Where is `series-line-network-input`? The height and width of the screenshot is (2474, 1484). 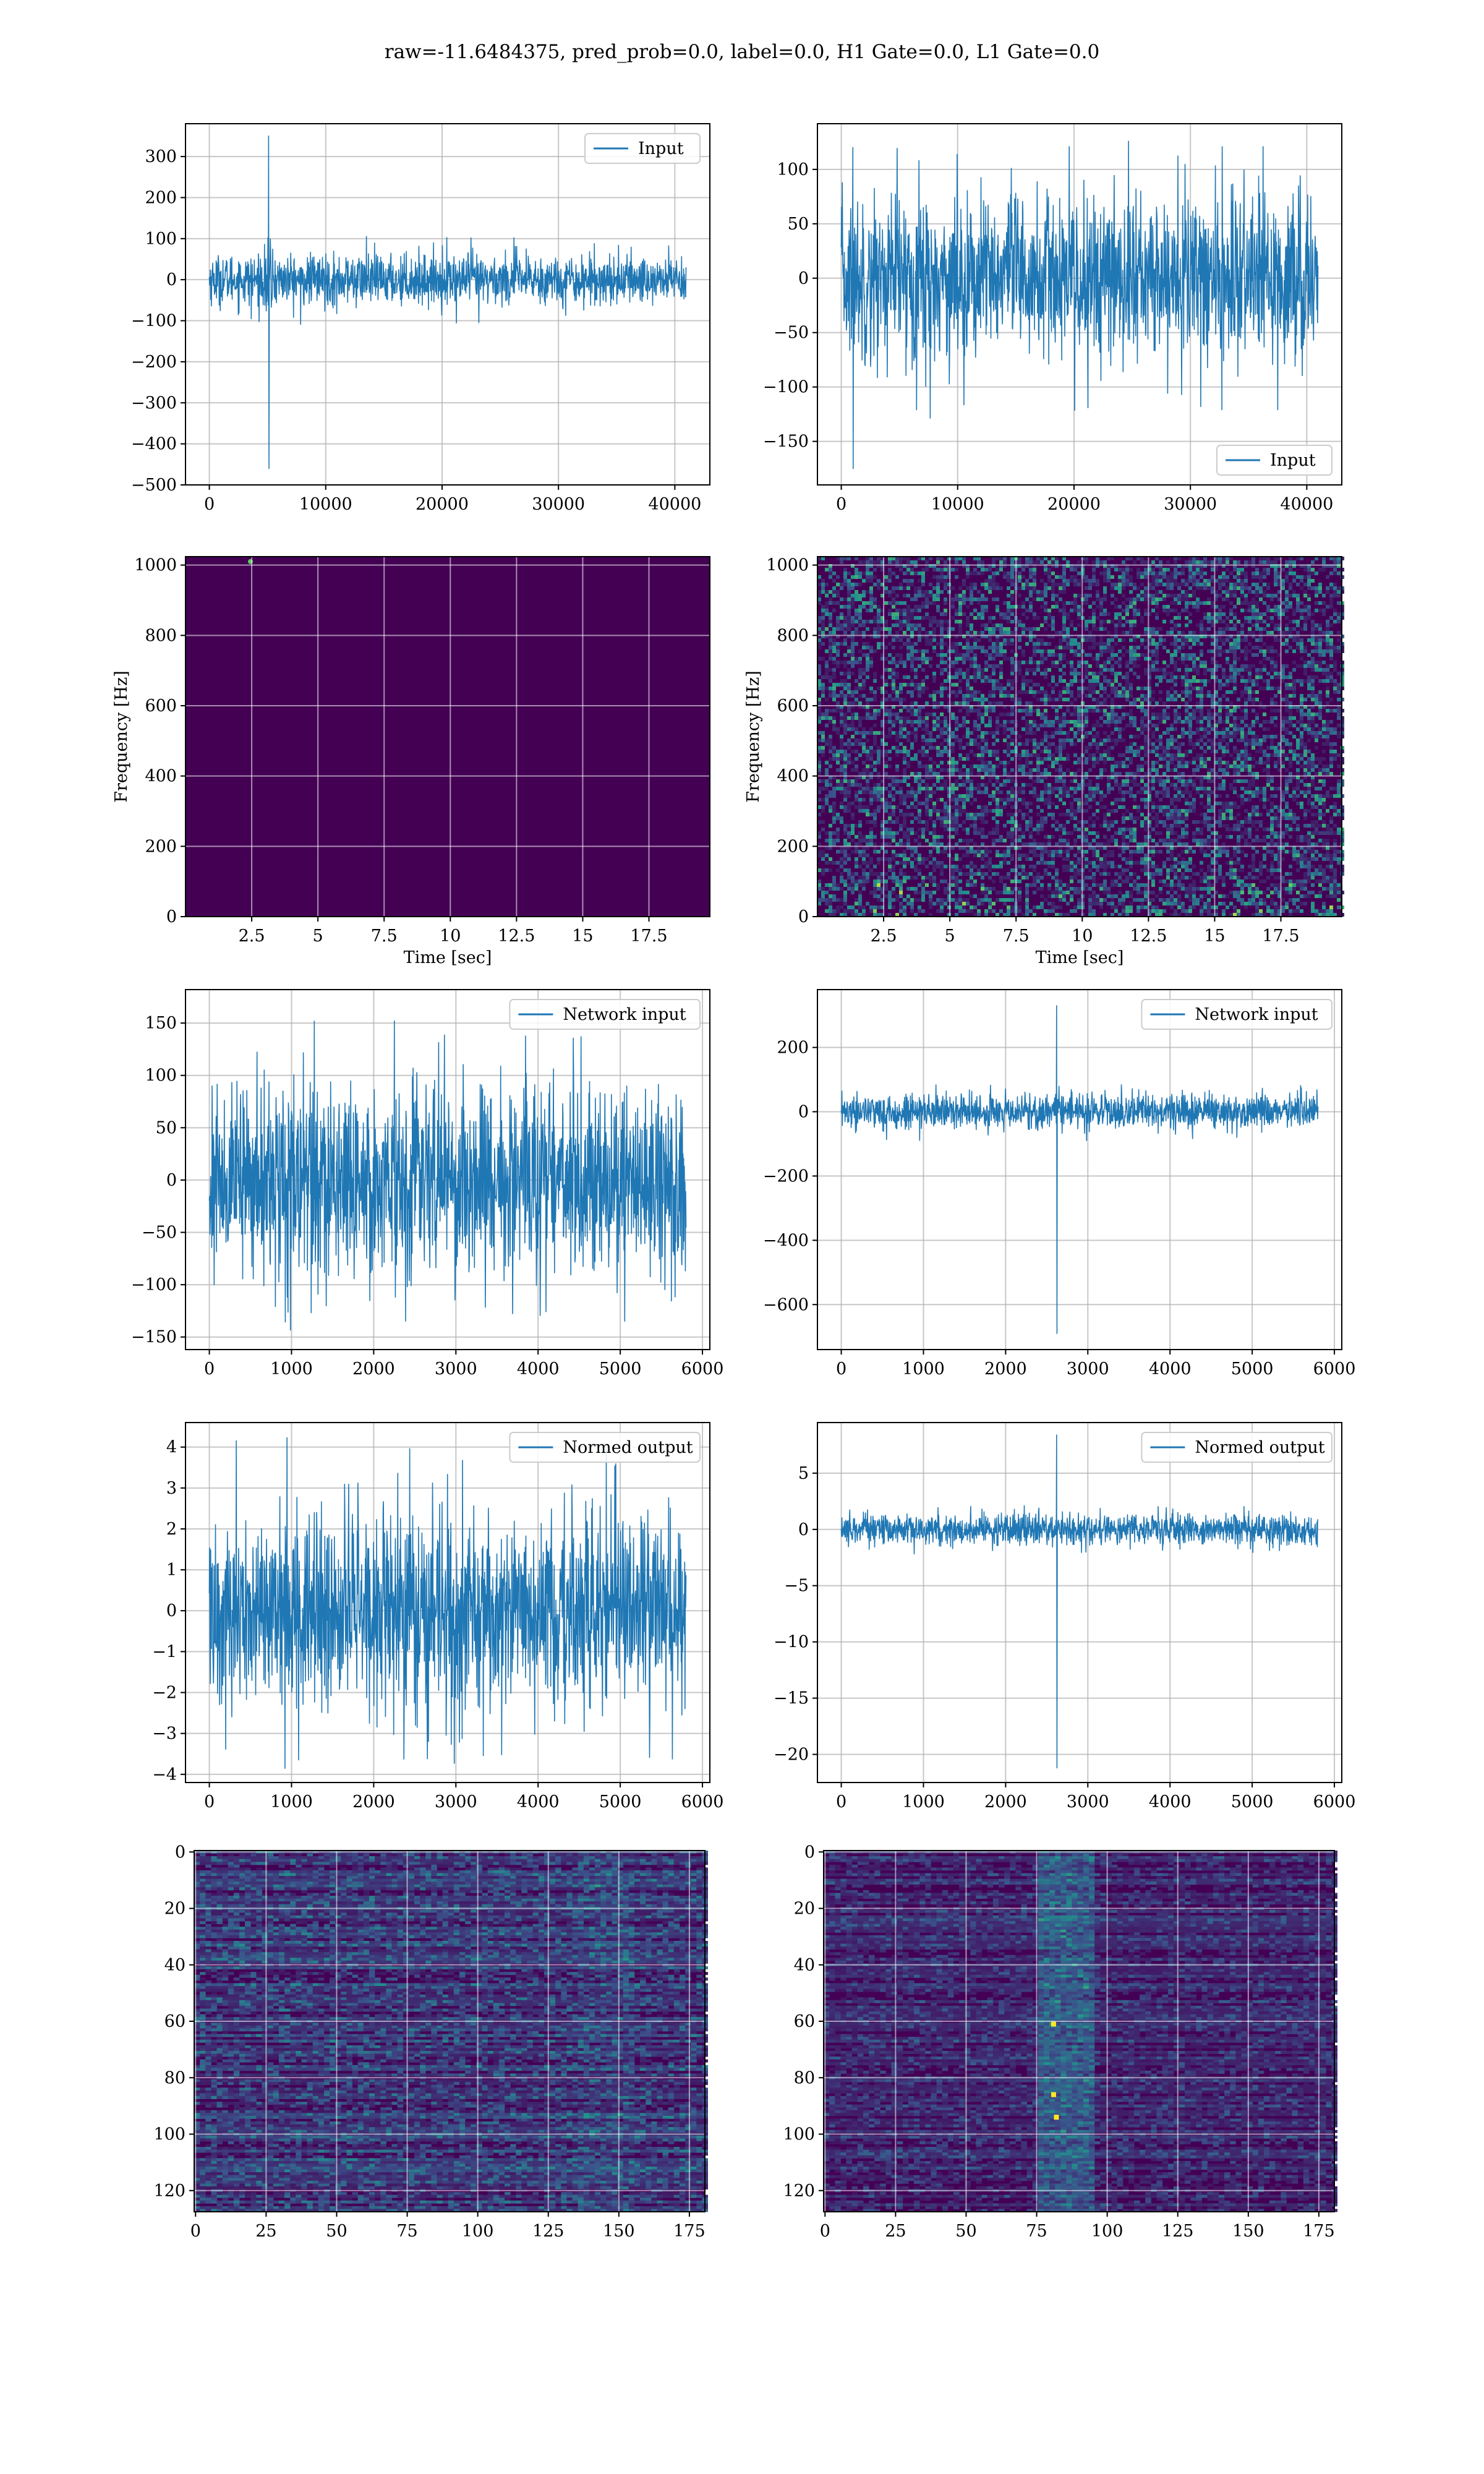
series-line-network-input is located at coordinates (1080, 1169).